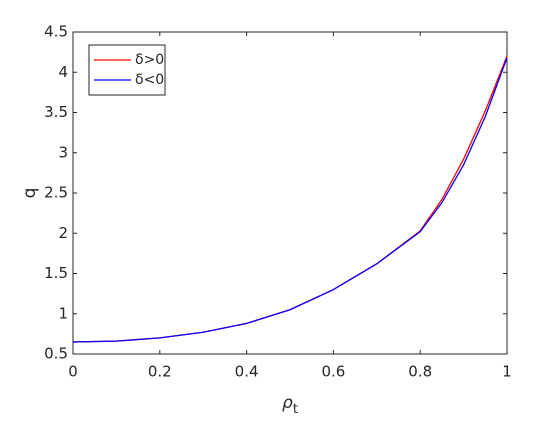 The height and width of the screenshot is (424, 560). I want to click on y-axis-label: q, so click(30, 193).